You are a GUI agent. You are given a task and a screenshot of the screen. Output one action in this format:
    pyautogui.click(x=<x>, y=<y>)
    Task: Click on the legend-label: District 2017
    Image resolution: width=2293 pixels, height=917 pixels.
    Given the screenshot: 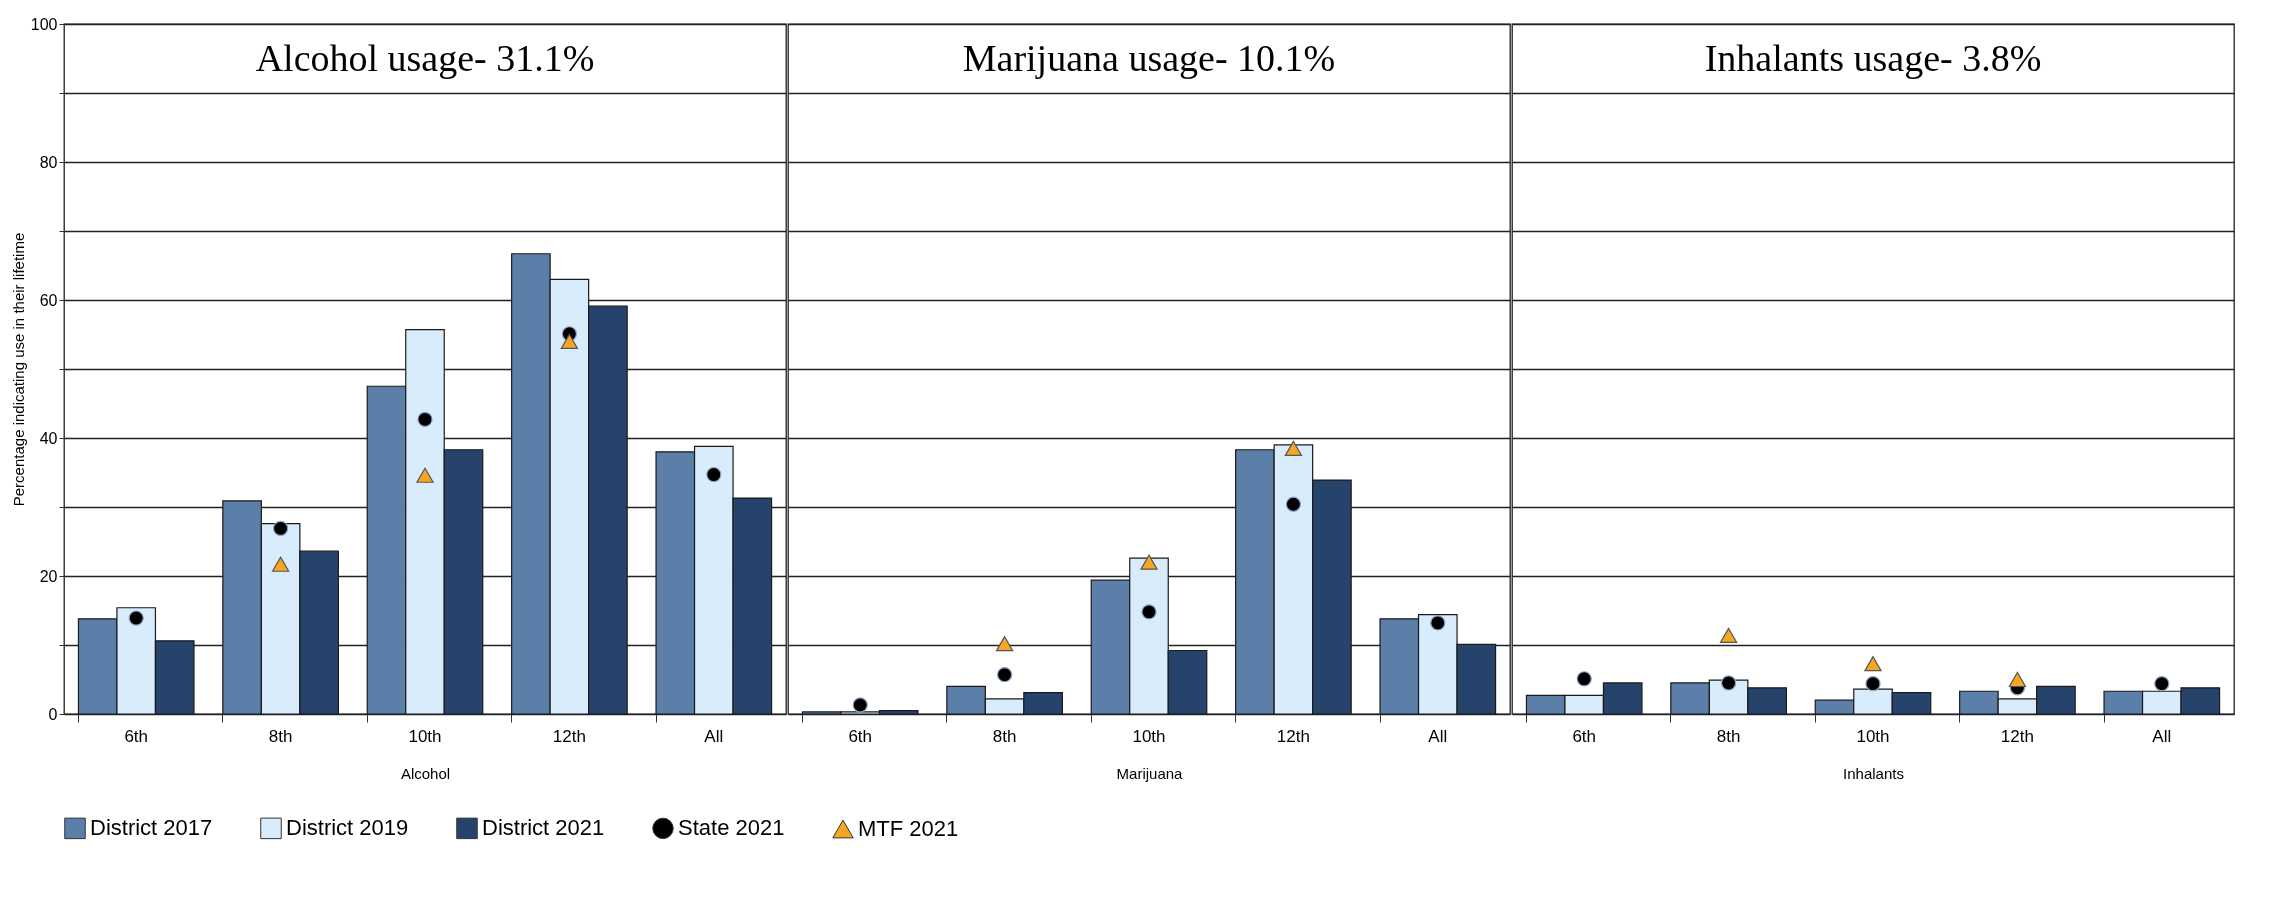 What is the action you would take?
    pyautogui.click(x=151, y=828)
    